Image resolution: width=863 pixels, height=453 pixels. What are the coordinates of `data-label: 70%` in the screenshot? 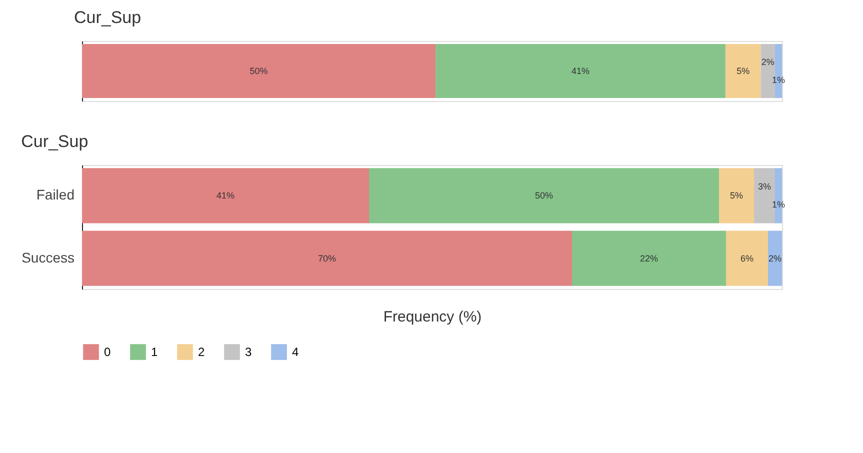 It's located at (327, 258).